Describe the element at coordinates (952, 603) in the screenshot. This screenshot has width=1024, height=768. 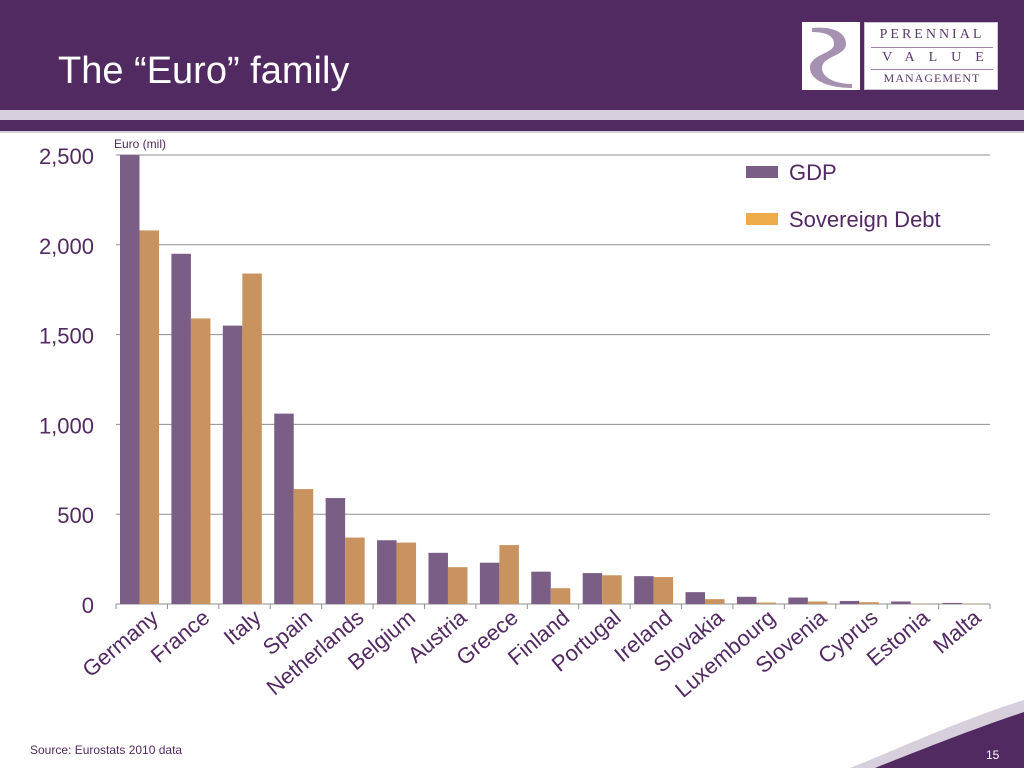
I see `bar-malta-gdp` at that location.